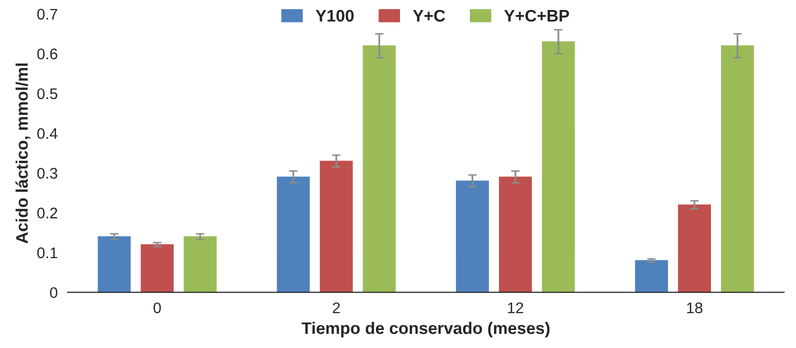 Image resolution: width=796 pixels, height=348 pixels. What do you see at coordinates (47, 252) in the screenshot?
I see `y-tick-label: 0.1` at bounding box center [47, 252].